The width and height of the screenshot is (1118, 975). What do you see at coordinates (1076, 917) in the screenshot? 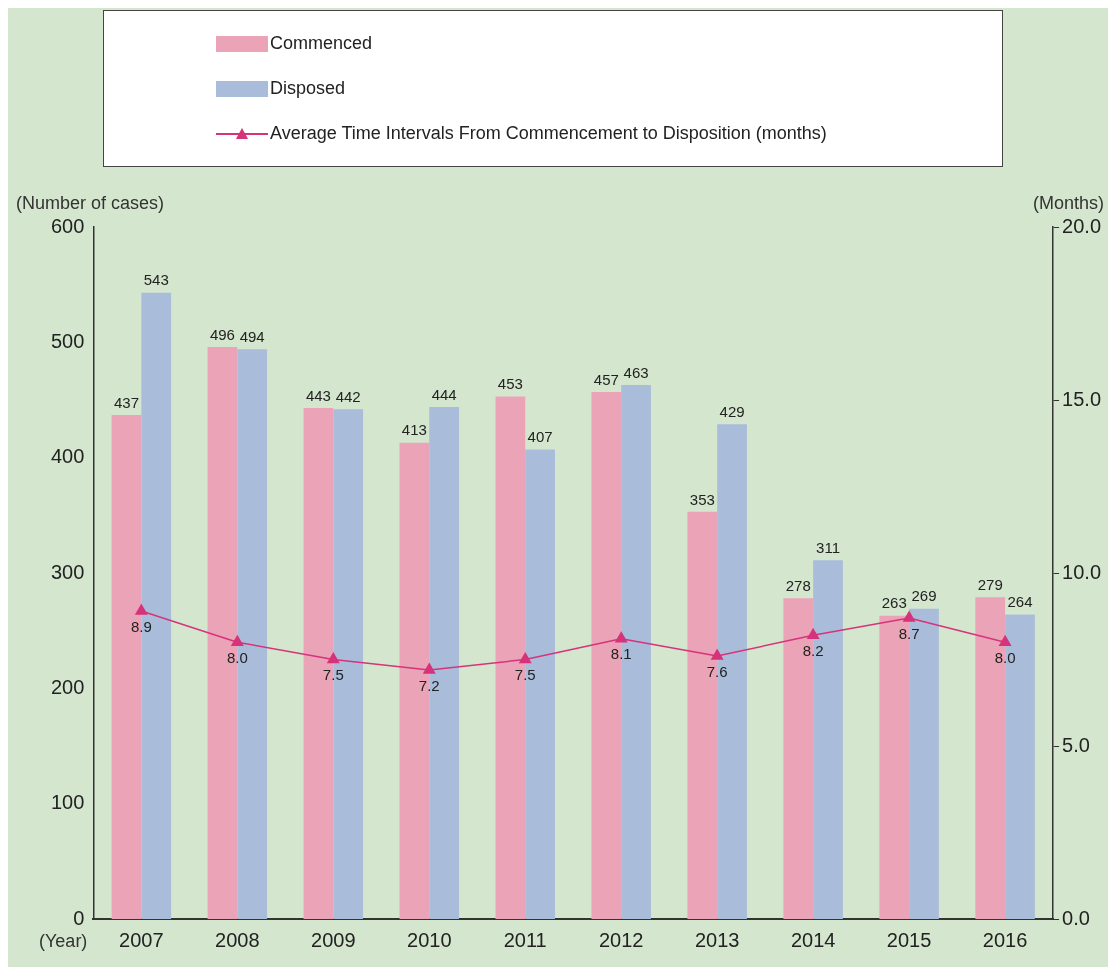
I see `y2-tick-label: 0.0` at bounding box center [1076, 917].